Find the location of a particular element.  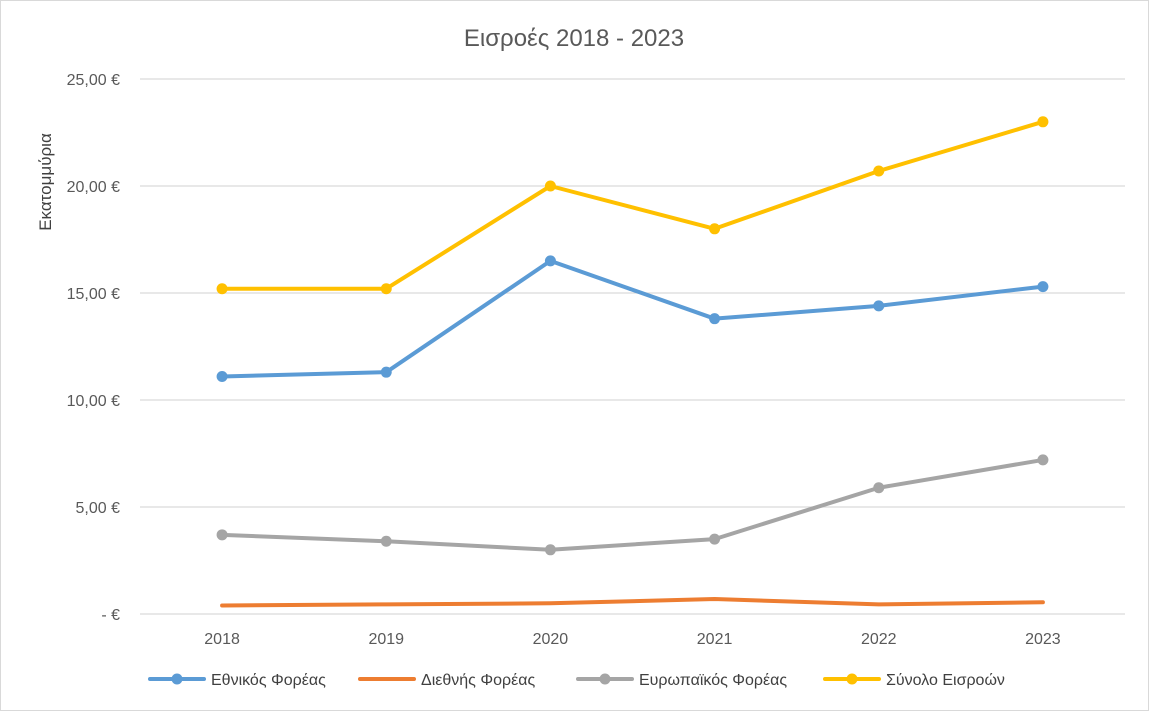

x-tick-labels: 2018 2019 2020 2021 2022 2023 is located at coordinates (632, 639).